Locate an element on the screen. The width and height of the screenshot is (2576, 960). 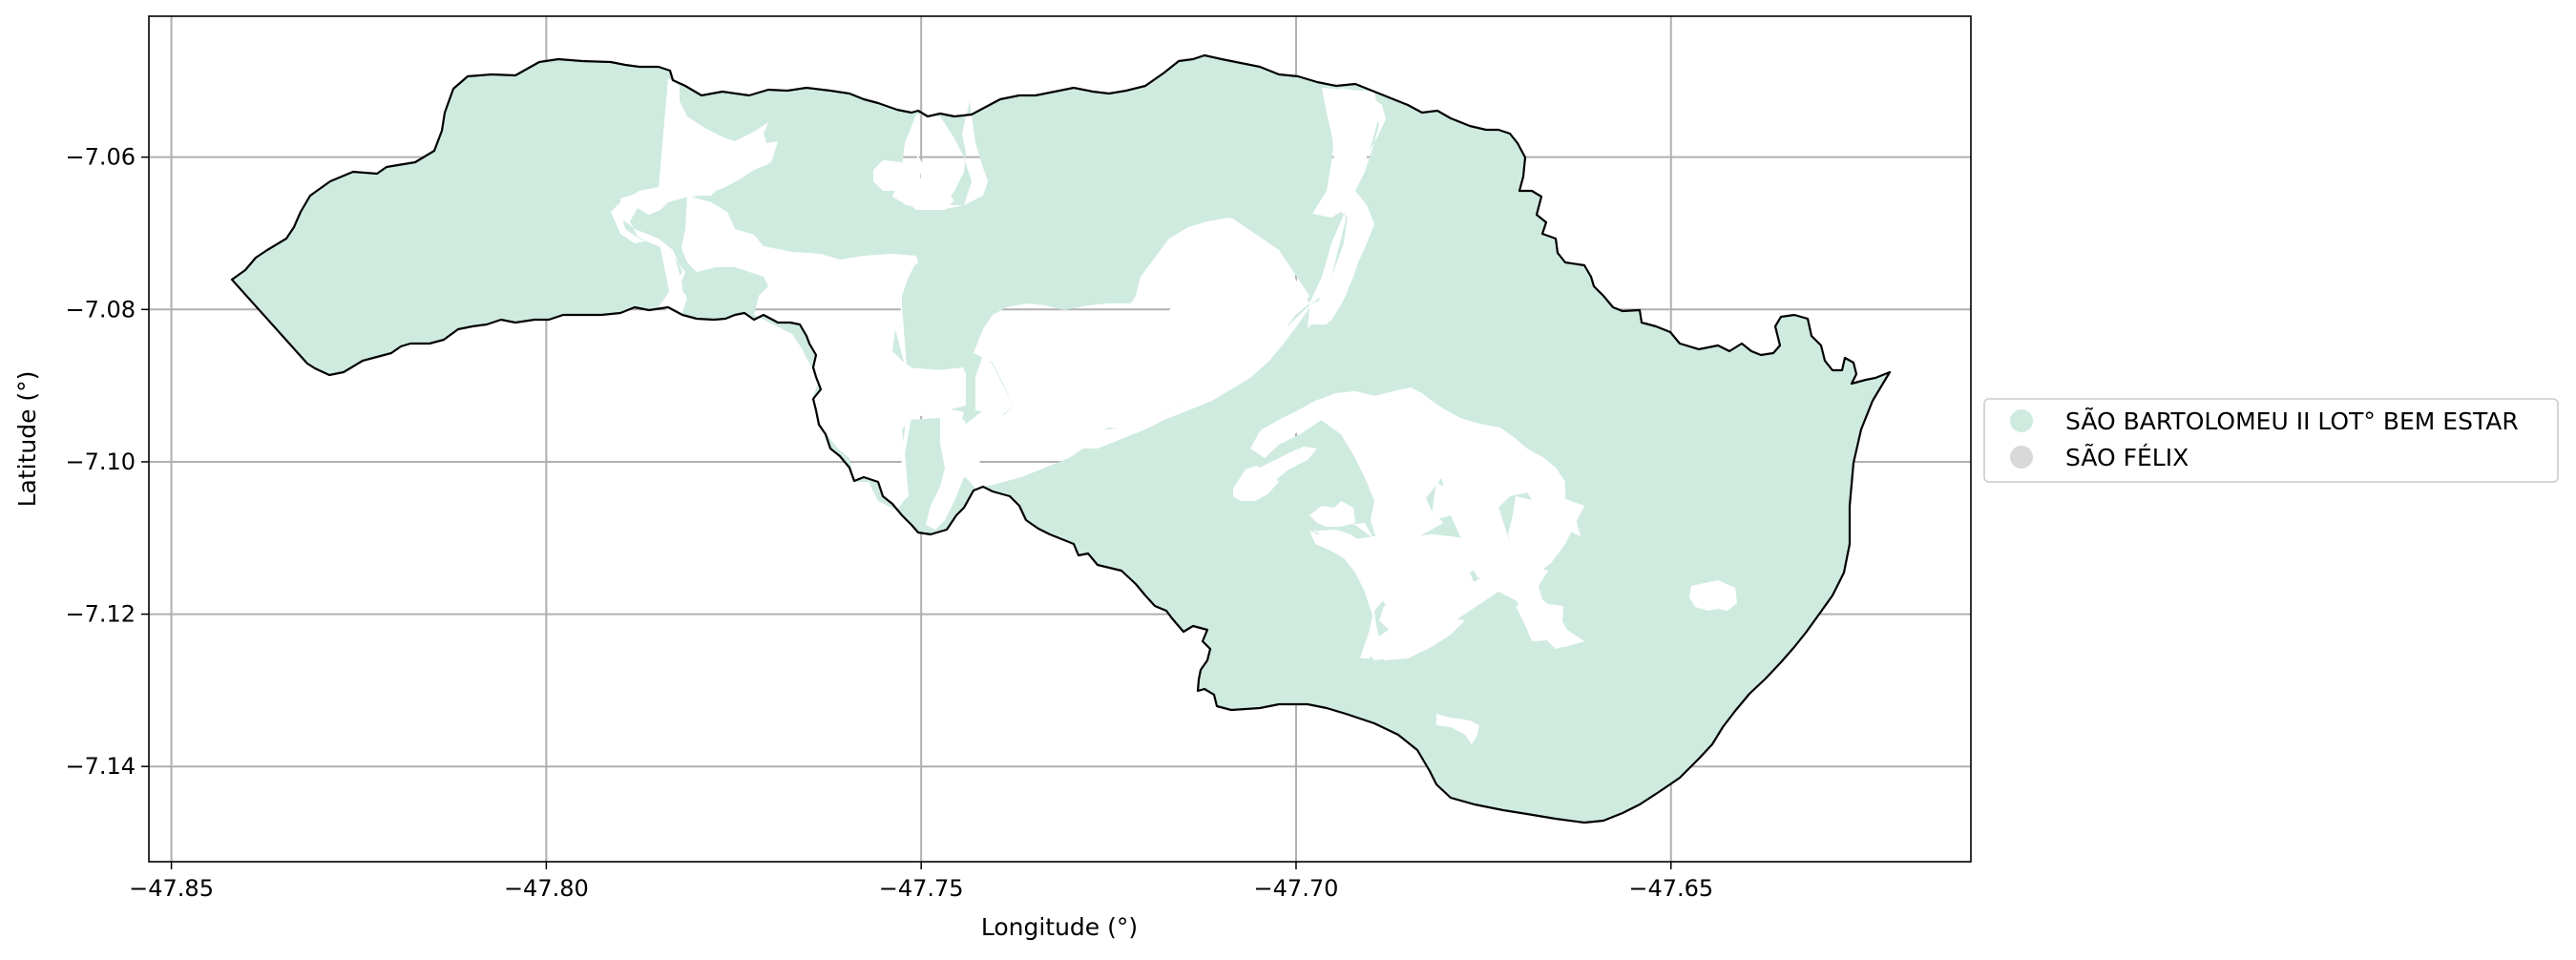
x-tick-label: −47.75 is located at coordinates (921, 888).